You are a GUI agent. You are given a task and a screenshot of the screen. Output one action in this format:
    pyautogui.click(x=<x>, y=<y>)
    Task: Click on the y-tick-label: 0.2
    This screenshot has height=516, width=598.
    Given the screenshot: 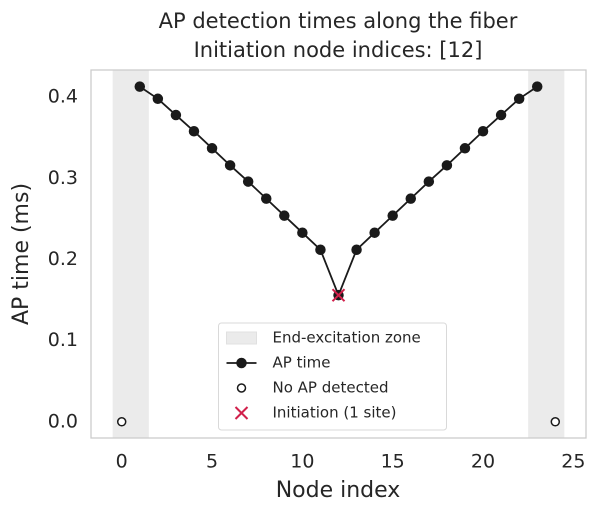 What is the action you would take?
    pyautogui.click(x=63, y=259)
    